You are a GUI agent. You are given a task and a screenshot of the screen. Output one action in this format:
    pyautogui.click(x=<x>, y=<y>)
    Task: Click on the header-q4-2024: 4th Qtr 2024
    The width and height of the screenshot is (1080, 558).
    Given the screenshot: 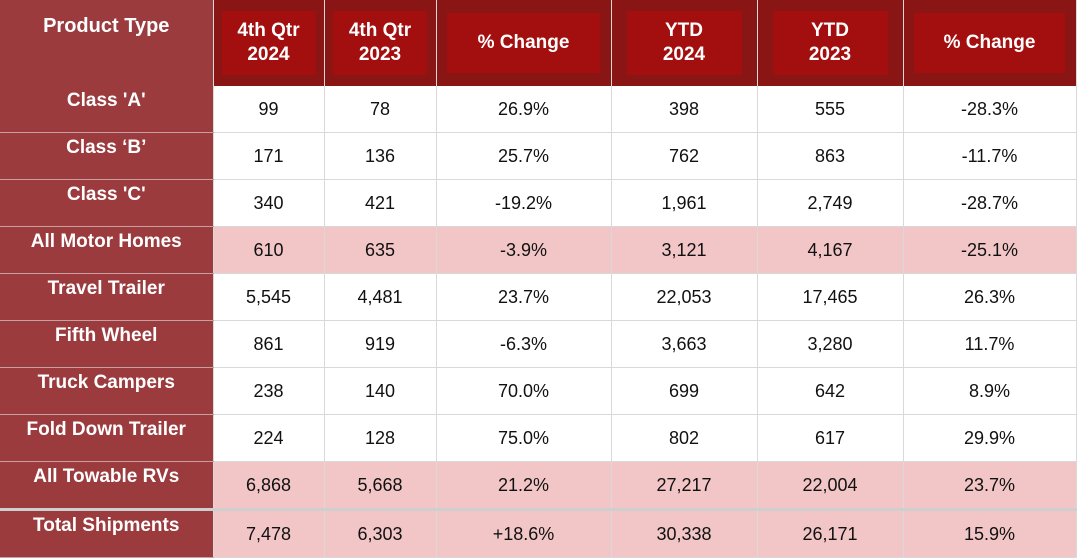 What is the action you would take?
    pyautogui.click(x=269, y=43)
    